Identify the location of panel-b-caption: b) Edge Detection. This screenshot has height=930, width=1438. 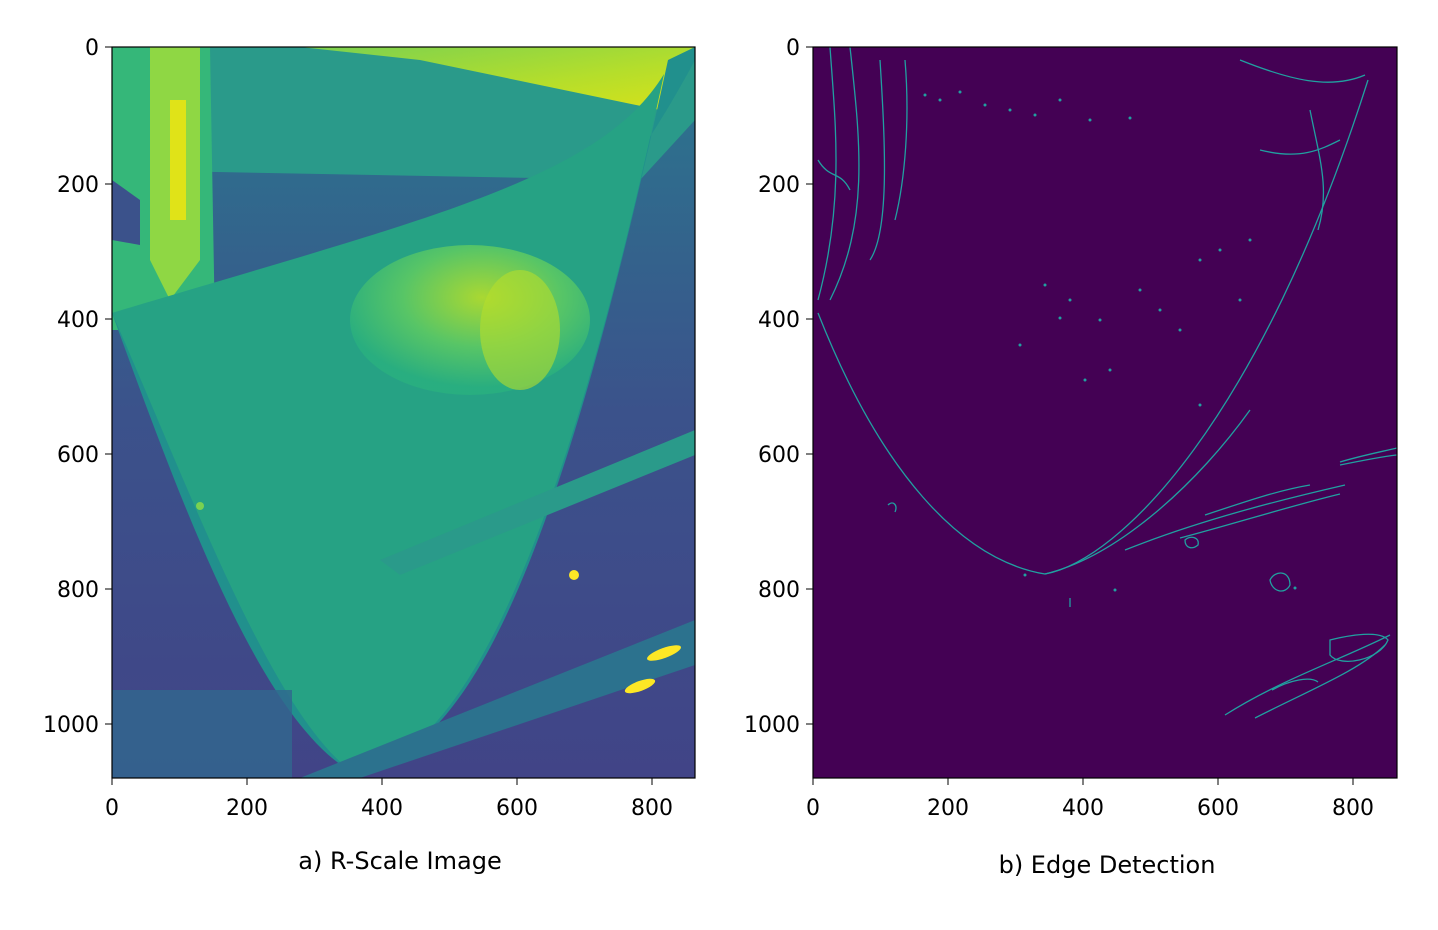
(1107, 865).